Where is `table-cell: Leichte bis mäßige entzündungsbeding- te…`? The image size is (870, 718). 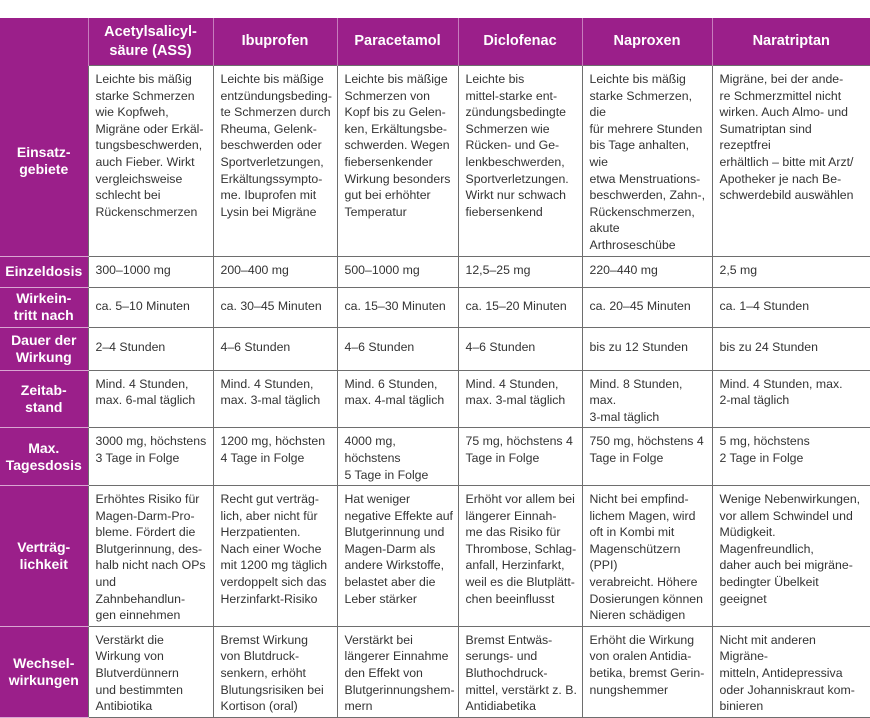 table-cell: Leichte bis mäßige entzündungsbeding- te… is located at coordinates (275, 161).